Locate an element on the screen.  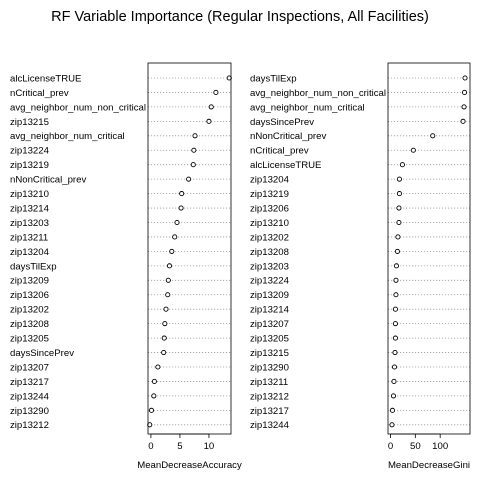
x-axis-title: MeanDecreaseGini is located at coordinates (429, 465).